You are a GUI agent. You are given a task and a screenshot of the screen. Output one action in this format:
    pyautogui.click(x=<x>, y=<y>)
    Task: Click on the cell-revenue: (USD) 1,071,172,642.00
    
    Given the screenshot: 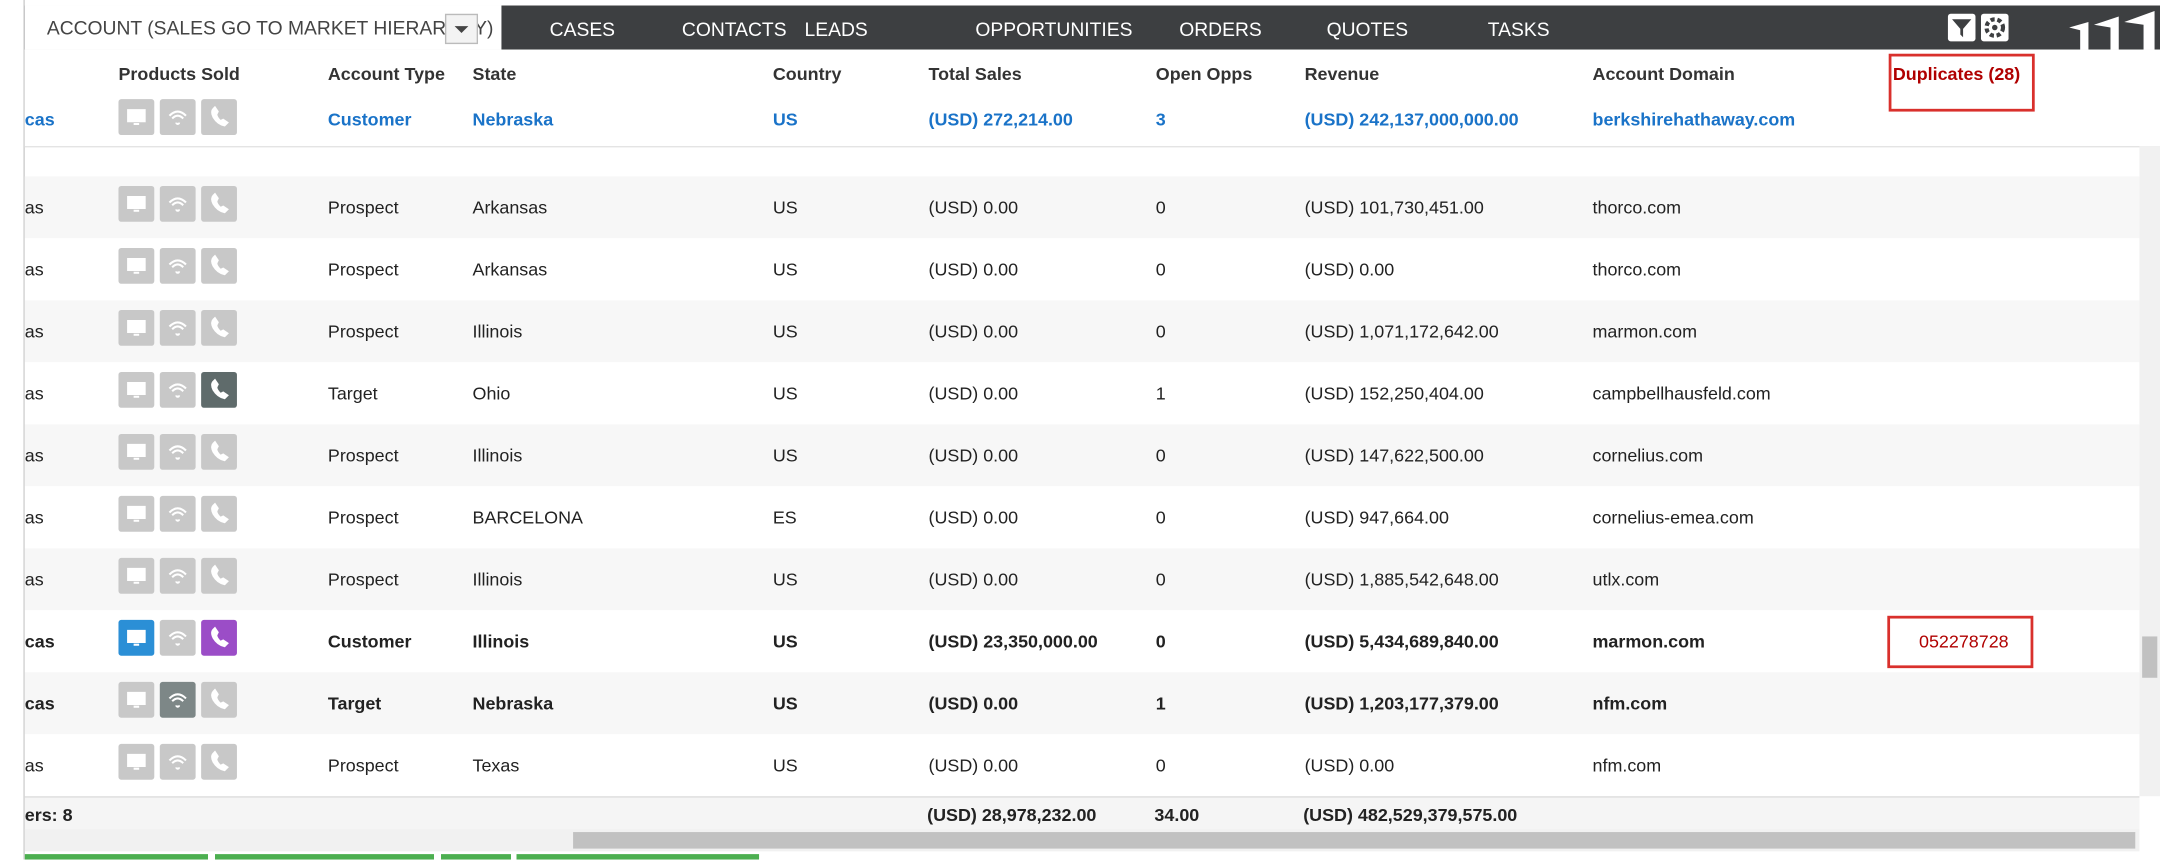 What is the action you would take?
    pyautogui.click(x=1401, y=331)
    